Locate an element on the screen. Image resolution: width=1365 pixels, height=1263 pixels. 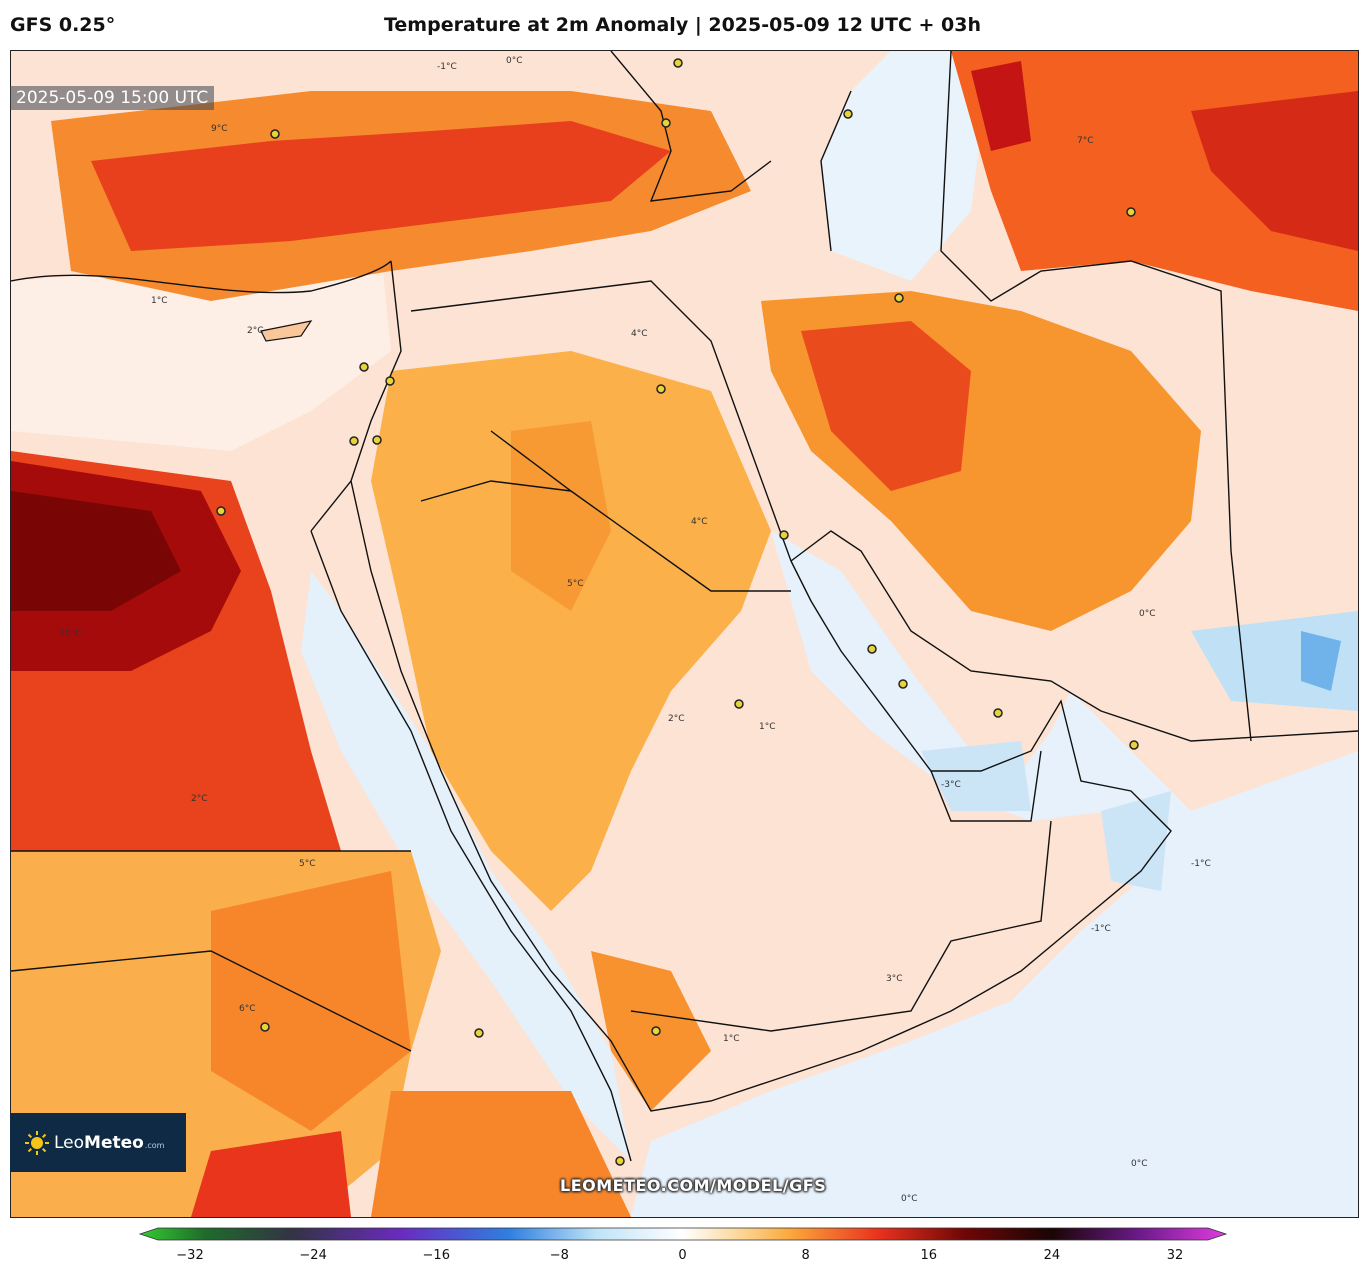
colorbar-tick-label: 0 is located at coordinates (682, 1255).